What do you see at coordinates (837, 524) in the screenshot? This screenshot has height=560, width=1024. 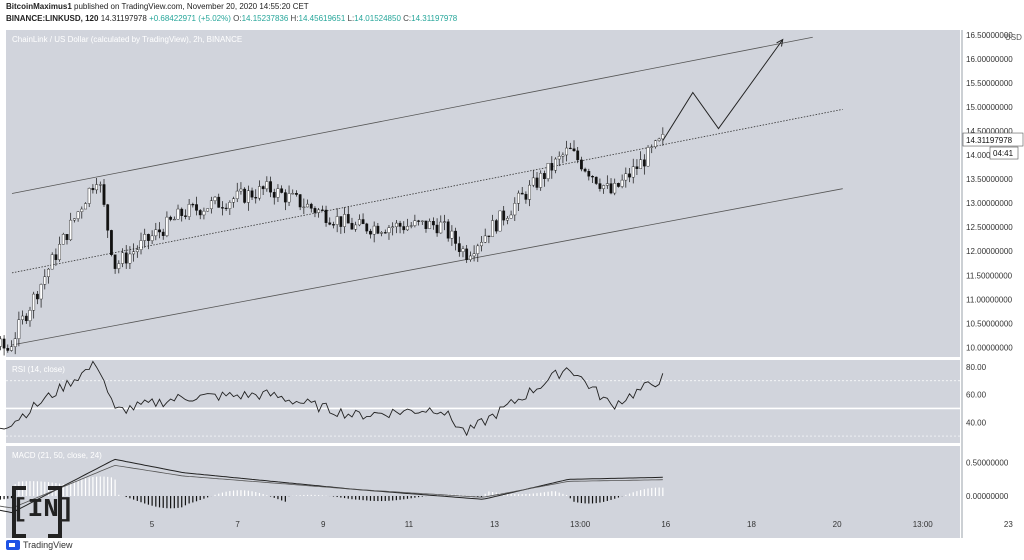 I see `x-tick-label: 20` at bounding box center [837, 524].